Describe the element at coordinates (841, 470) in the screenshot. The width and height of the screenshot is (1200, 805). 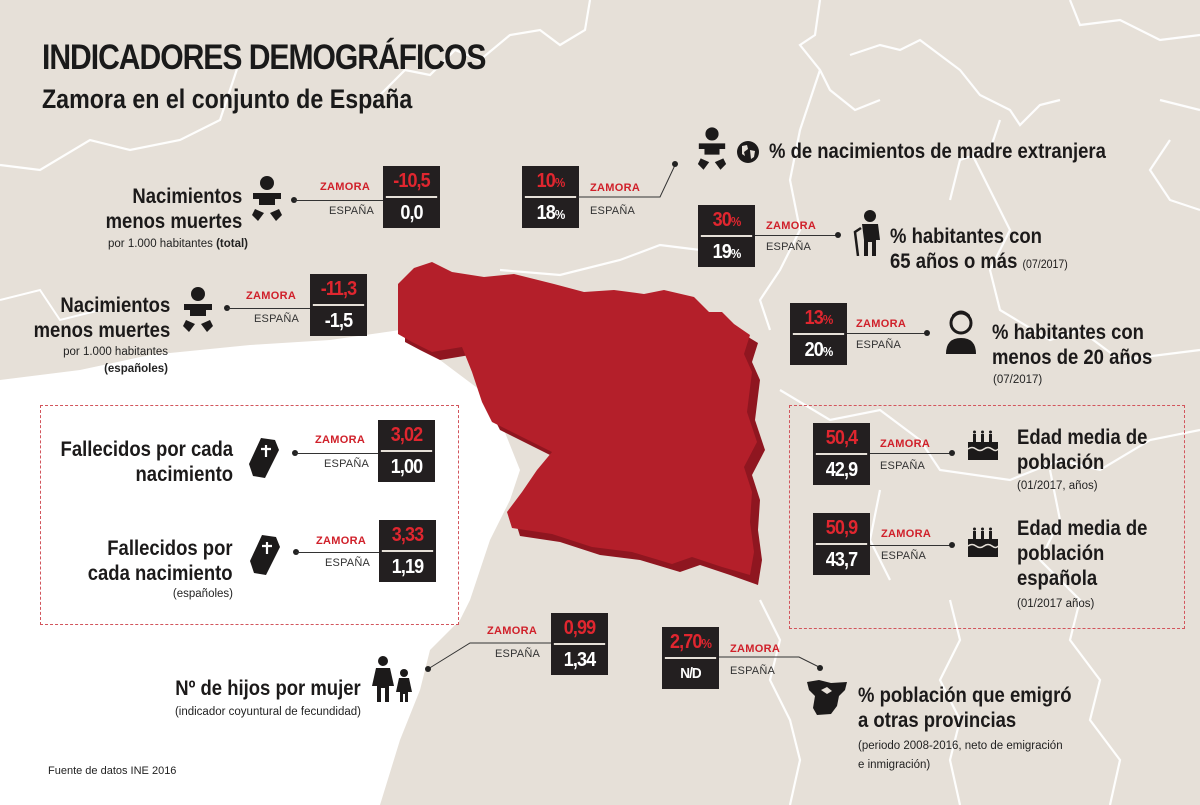
I see `espana-value: 42,9` at that location.